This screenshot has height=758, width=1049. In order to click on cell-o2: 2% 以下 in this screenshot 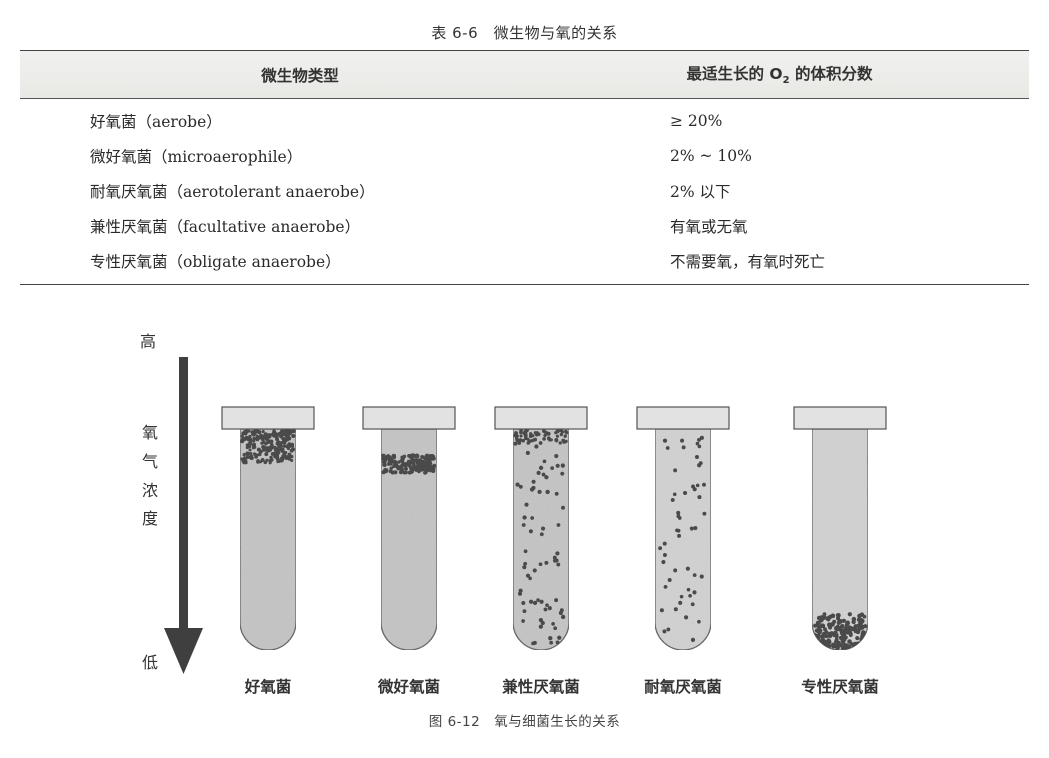, I will do `click(700, 191)`.